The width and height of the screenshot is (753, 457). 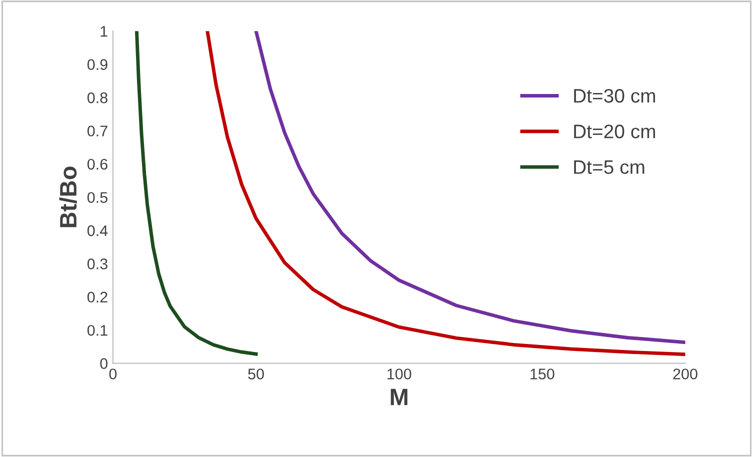 I want to click on y-tick-label: 0.3, so click(x=97, y=264).